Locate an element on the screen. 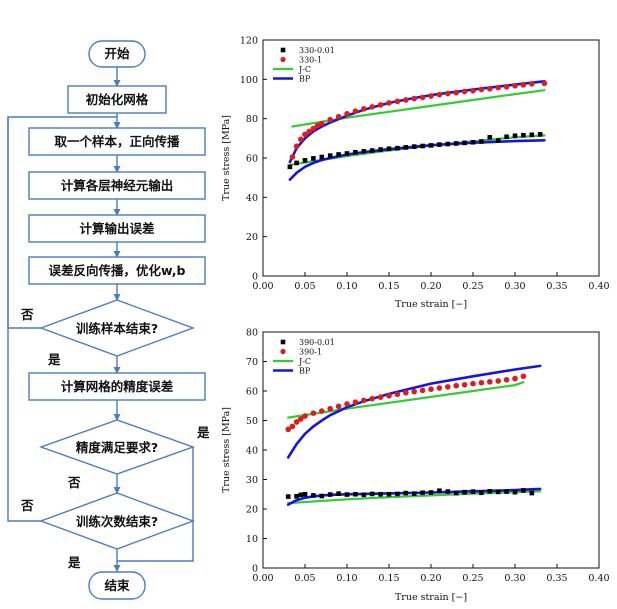 Image resolution: width=617 pixels, height=609 pixels. y-tick-label: 60 is located at coordinates (252, 159).